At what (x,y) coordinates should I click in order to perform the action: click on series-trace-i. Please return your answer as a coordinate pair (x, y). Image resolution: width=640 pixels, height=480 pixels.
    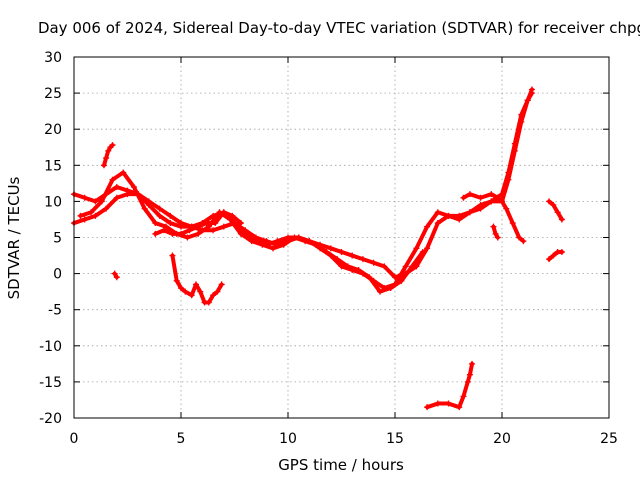
    Looking at the image, I should click on (493, 218).